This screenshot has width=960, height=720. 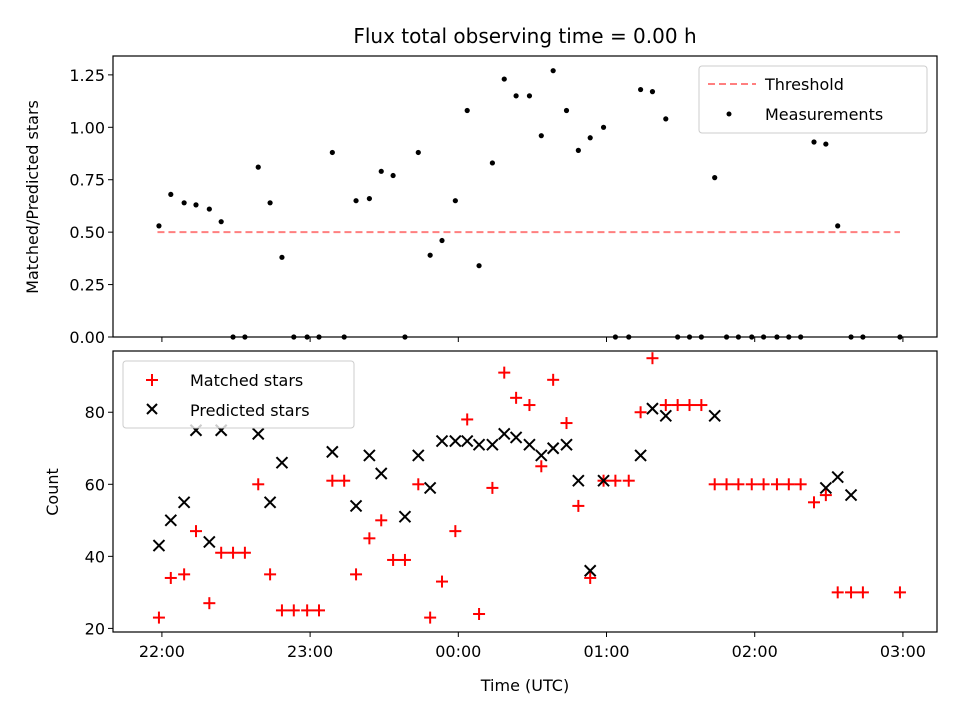 I want to click on ratio-x-ticks, so click(x=532, y=339).